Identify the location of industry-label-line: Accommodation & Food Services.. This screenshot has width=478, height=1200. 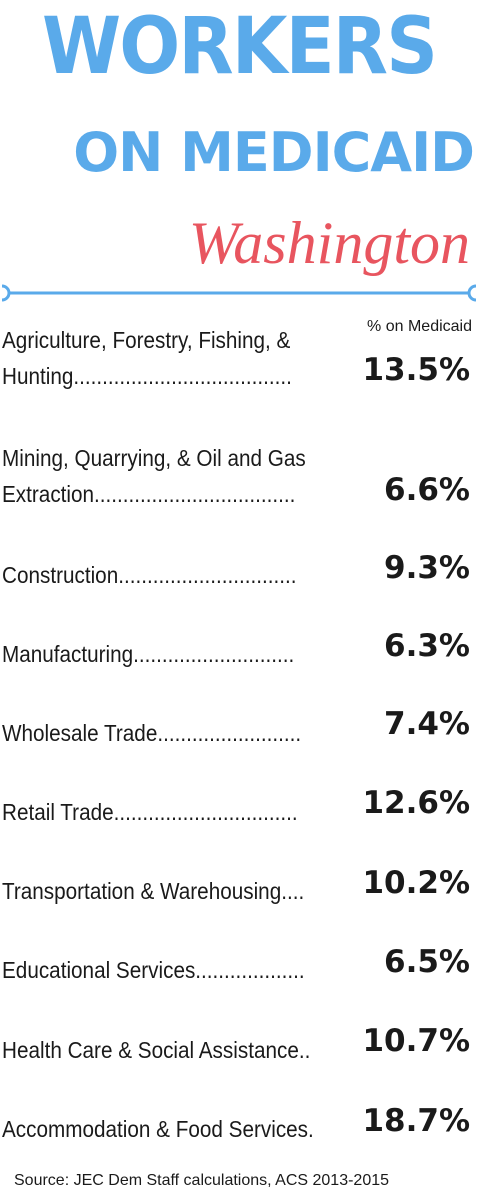
(158, 1129).